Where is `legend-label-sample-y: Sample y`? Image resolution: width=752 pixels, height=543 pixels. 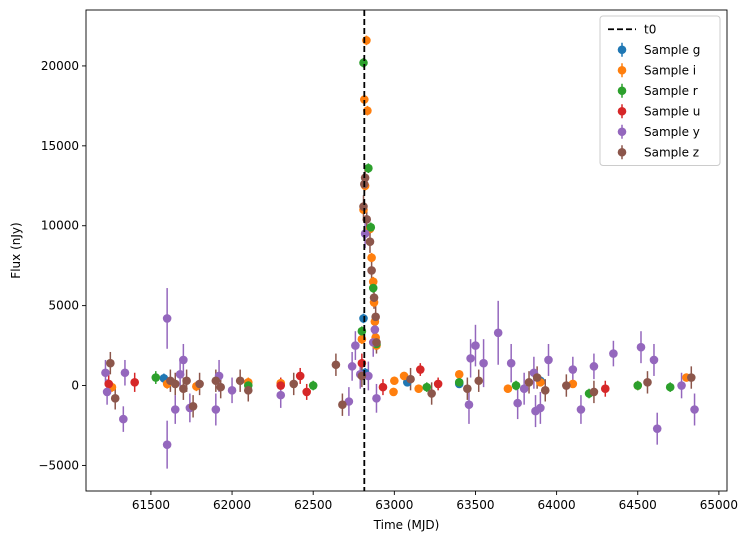
legend-label-sample-y: Sample y is located at coordinates (672, 132).